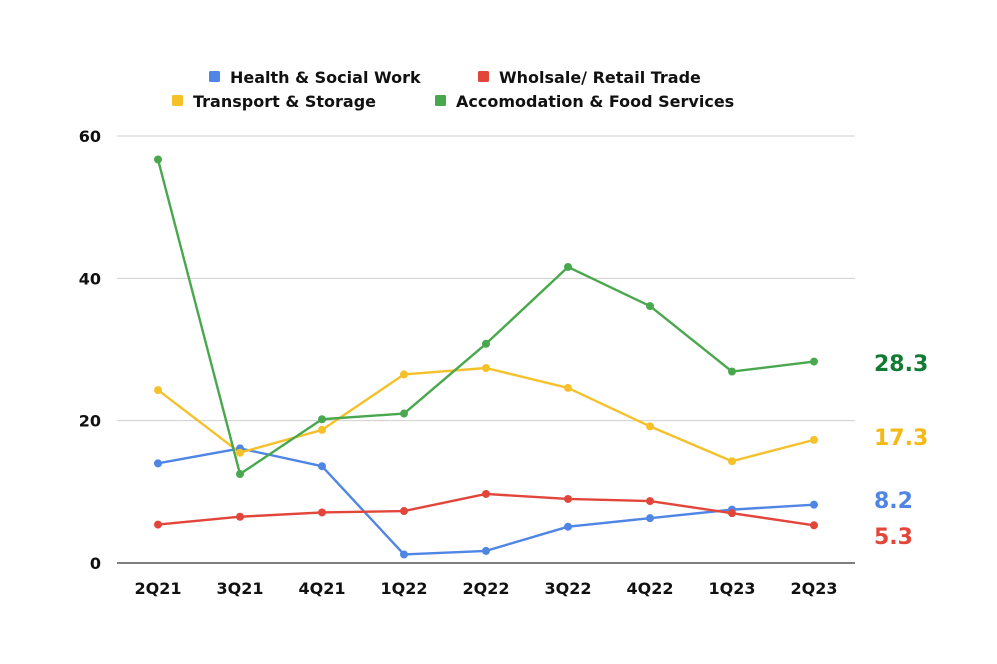 The width and height of the screenshot is (997, 664). Describe the element at coordinates (901, 364) in the screenshot. I see `end-value-label: 28.3` at that location.